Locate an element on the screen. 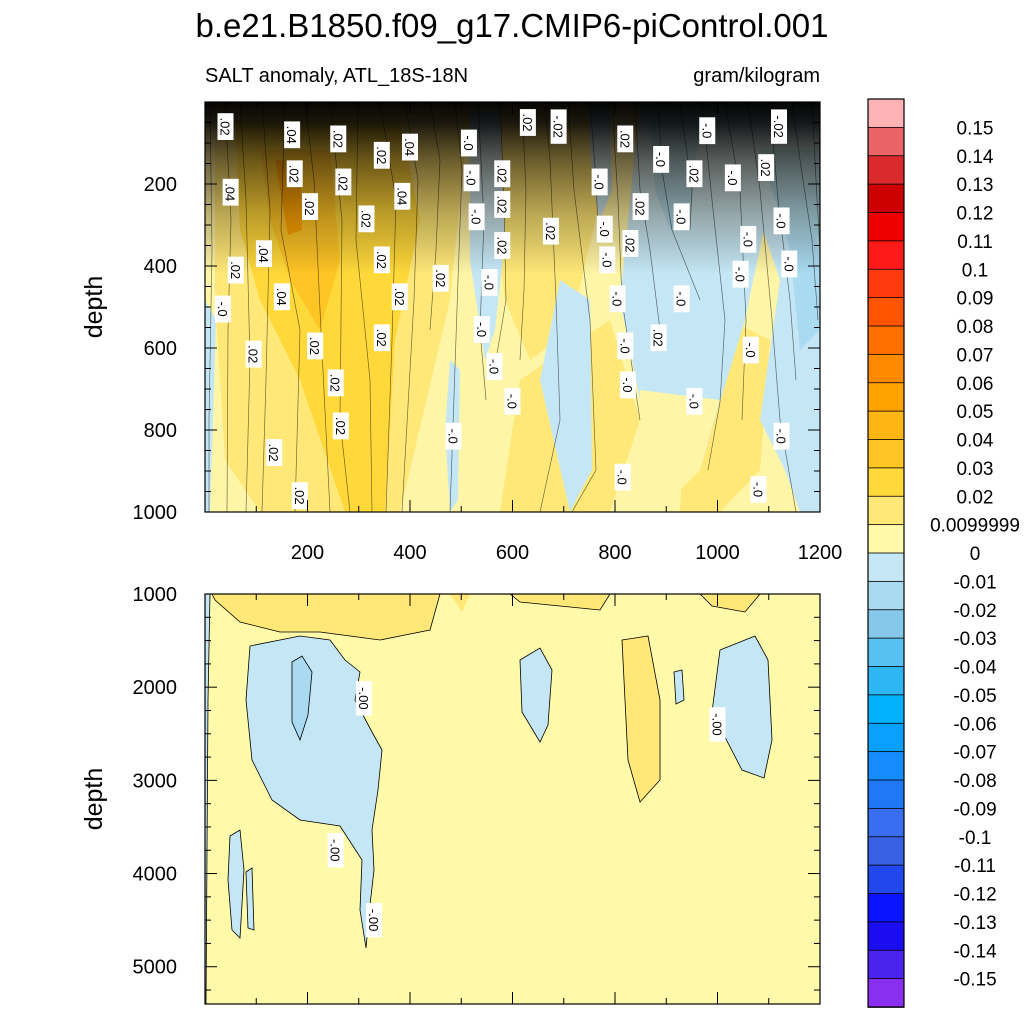 The width and height of the screenshot is (1024, 1024). y-tick-label: 600 is located at coordinates (160, 349).